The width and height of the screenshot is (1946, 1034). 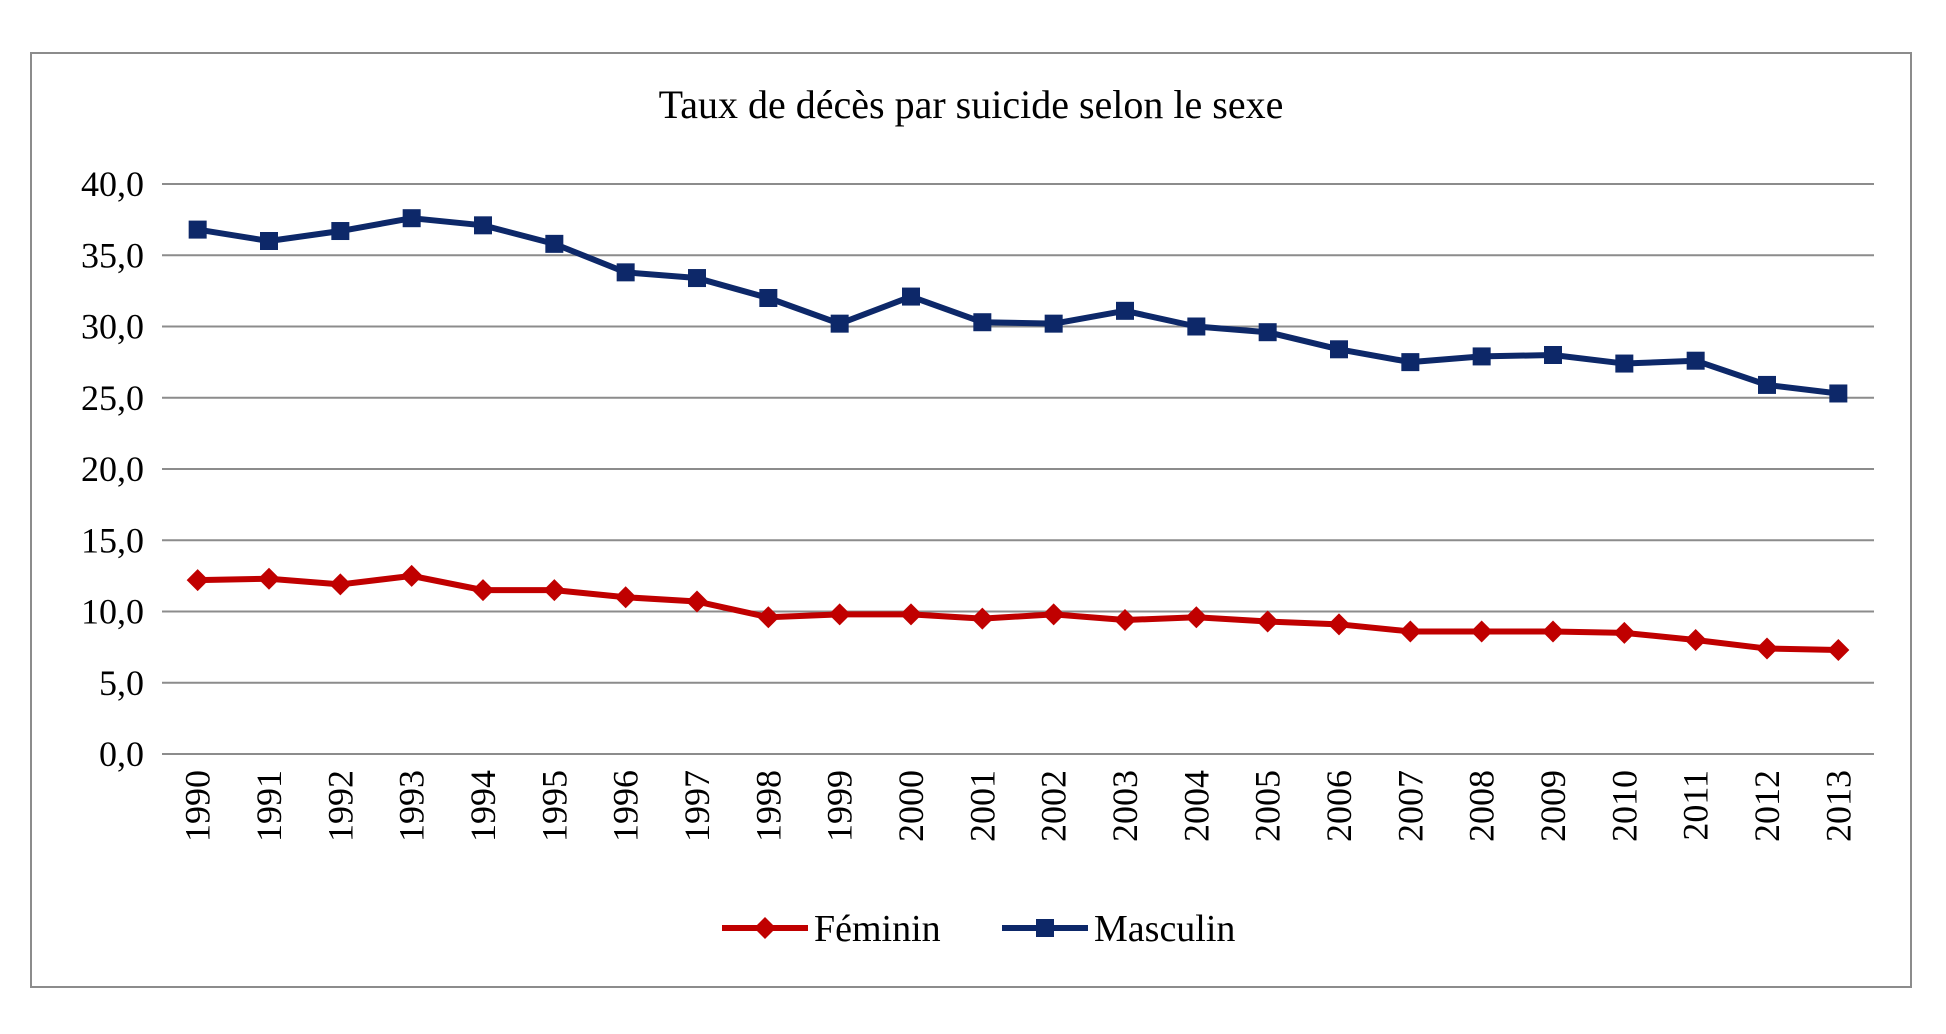 I want to click on y-tick-label: 0,0, so click(x=121, y=754).